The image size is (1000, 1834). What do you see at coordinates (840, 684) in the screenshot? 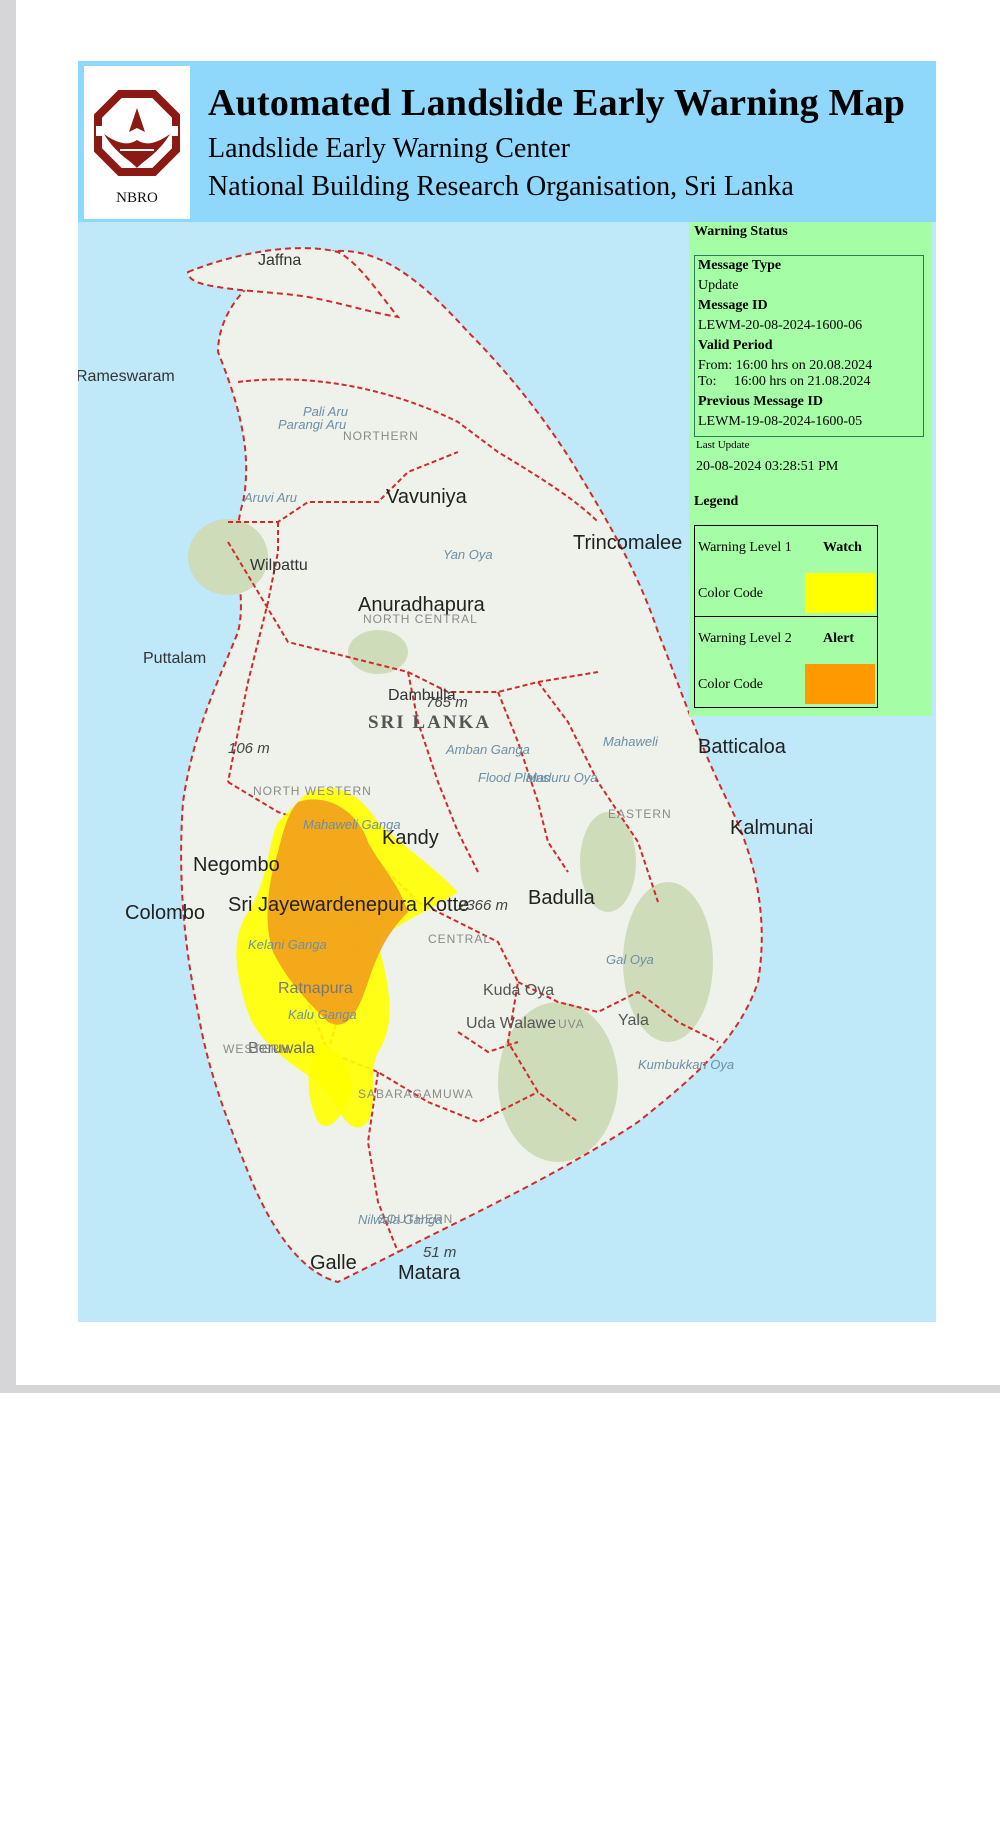
I see `legend-swatch-alert` at bounding box center [840, 684].